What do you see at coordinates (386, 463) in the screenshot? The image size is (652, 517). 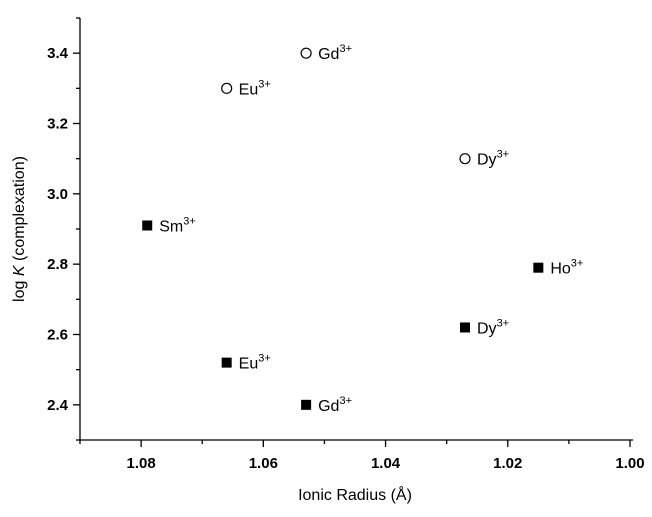 I see `x-tick-label: 1.04` at bounding box center [386, 463].